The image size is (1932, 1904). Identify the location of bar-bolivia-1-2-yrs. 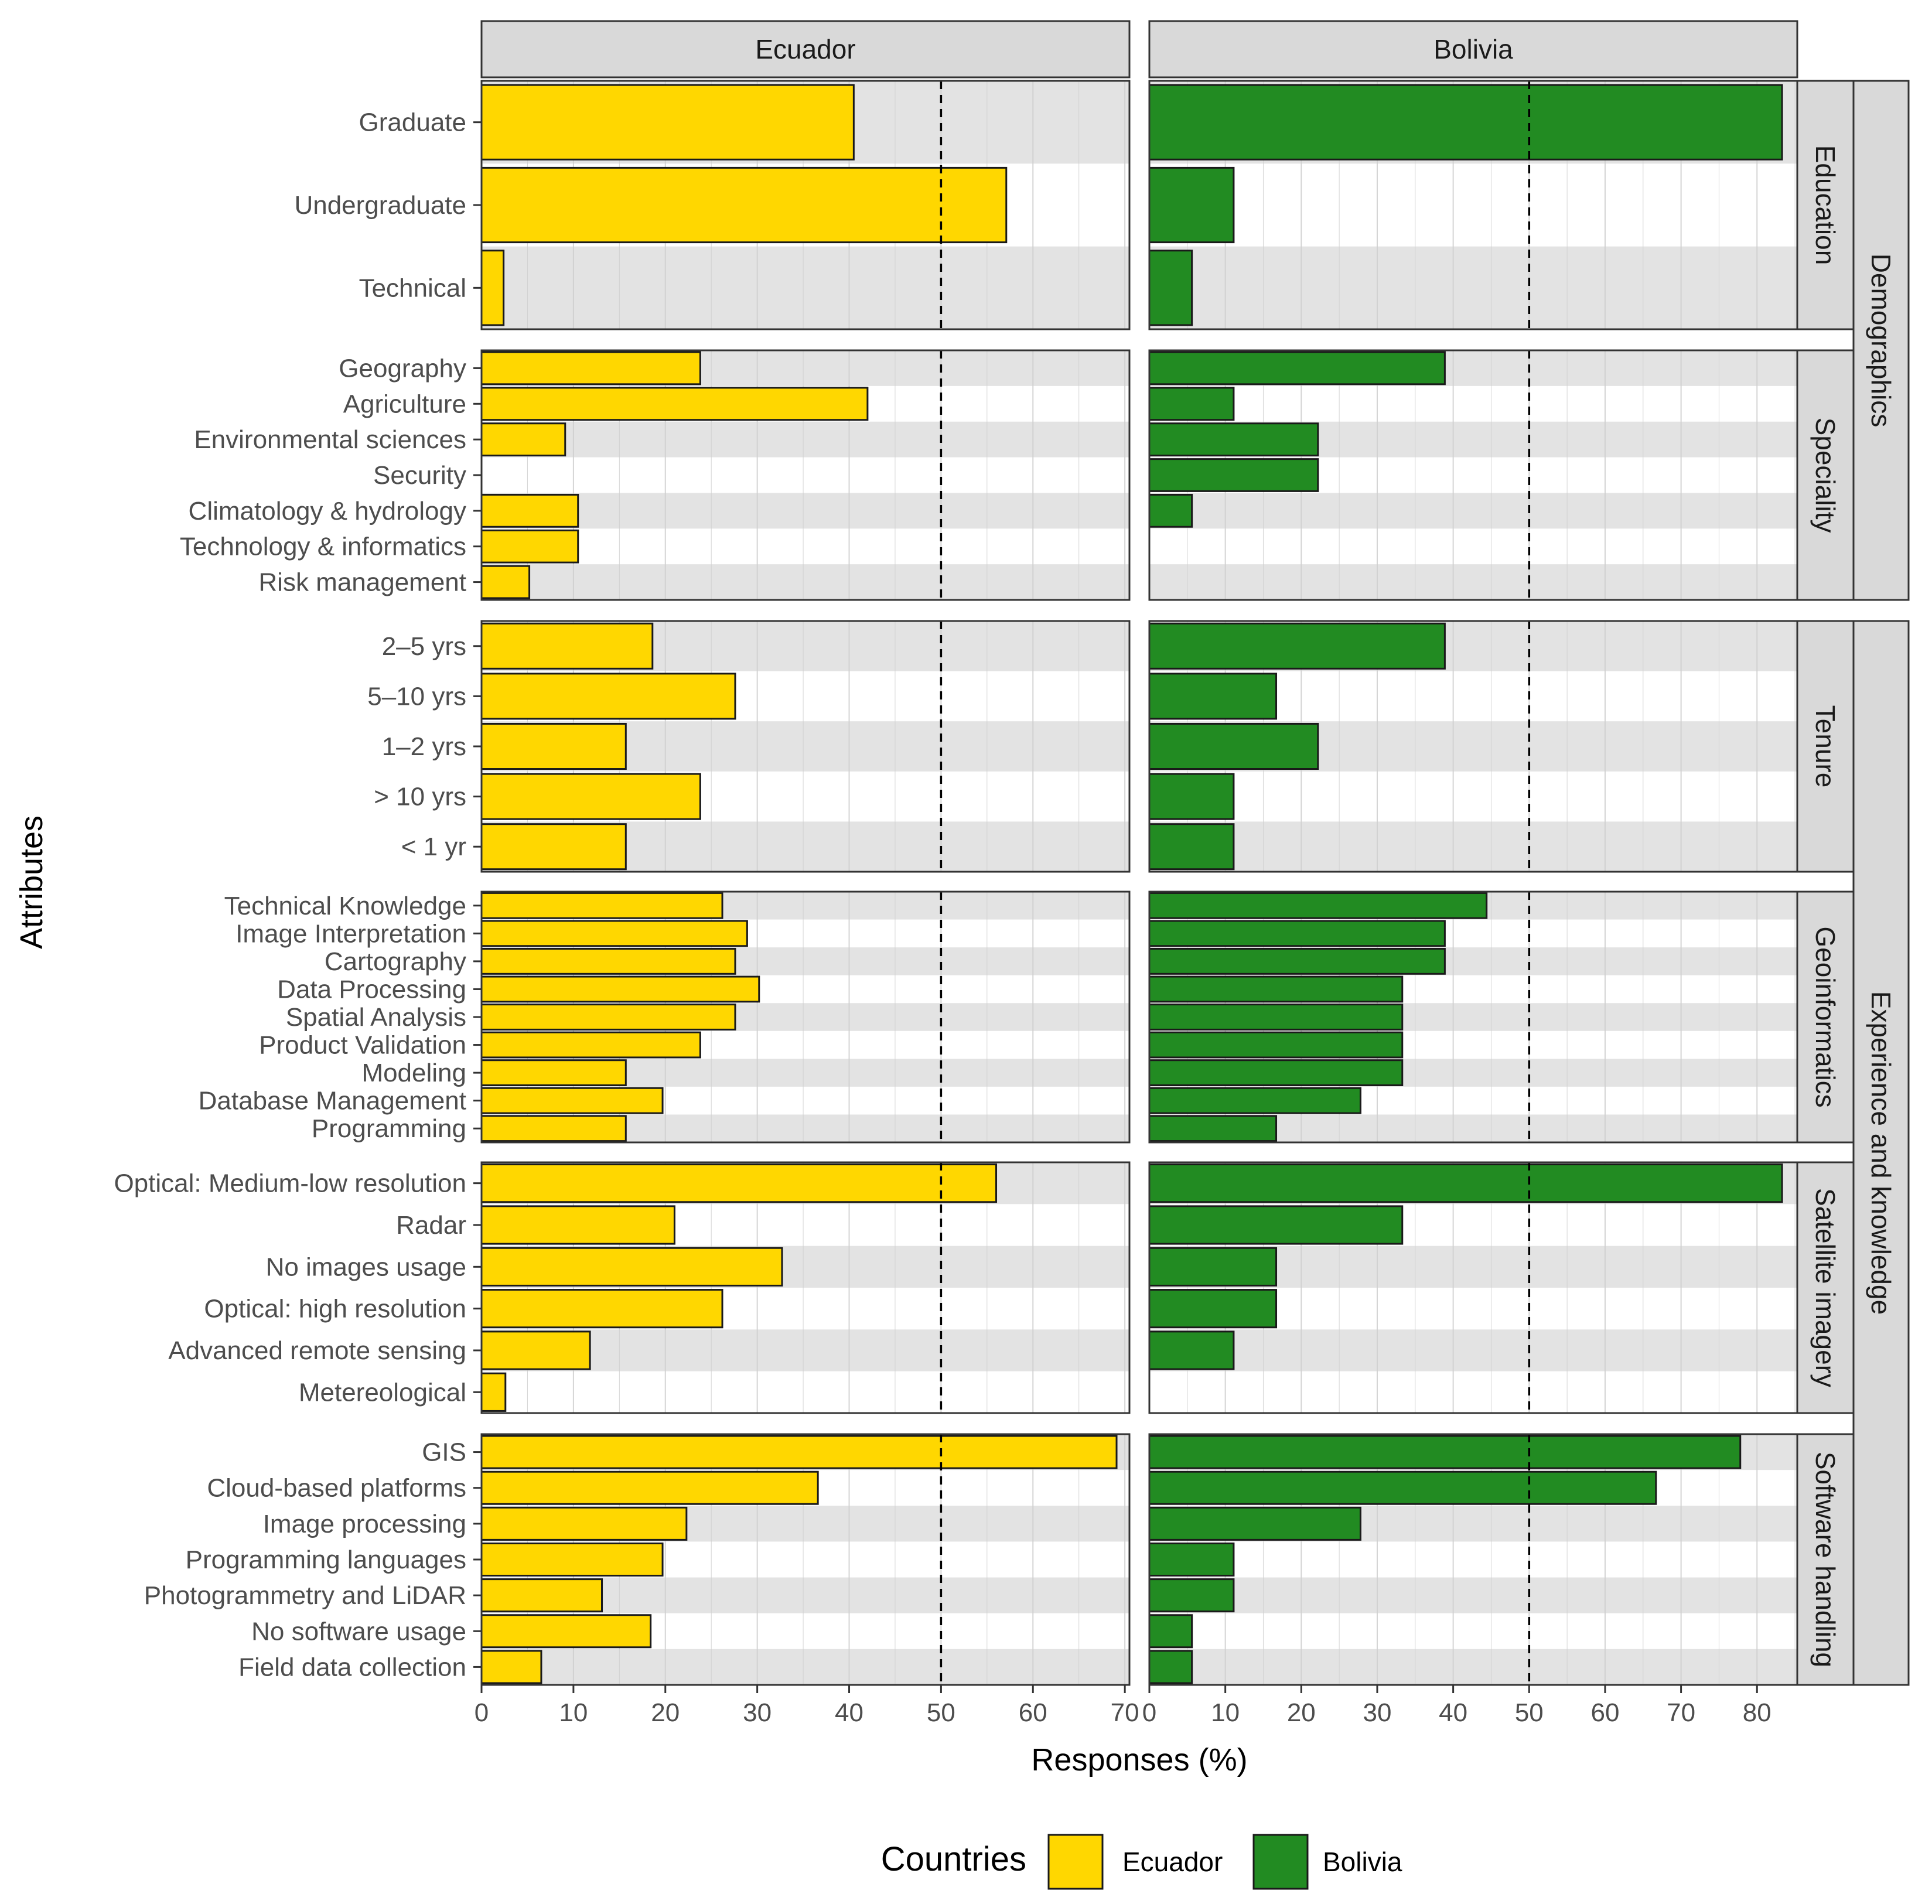
(1234, 746).